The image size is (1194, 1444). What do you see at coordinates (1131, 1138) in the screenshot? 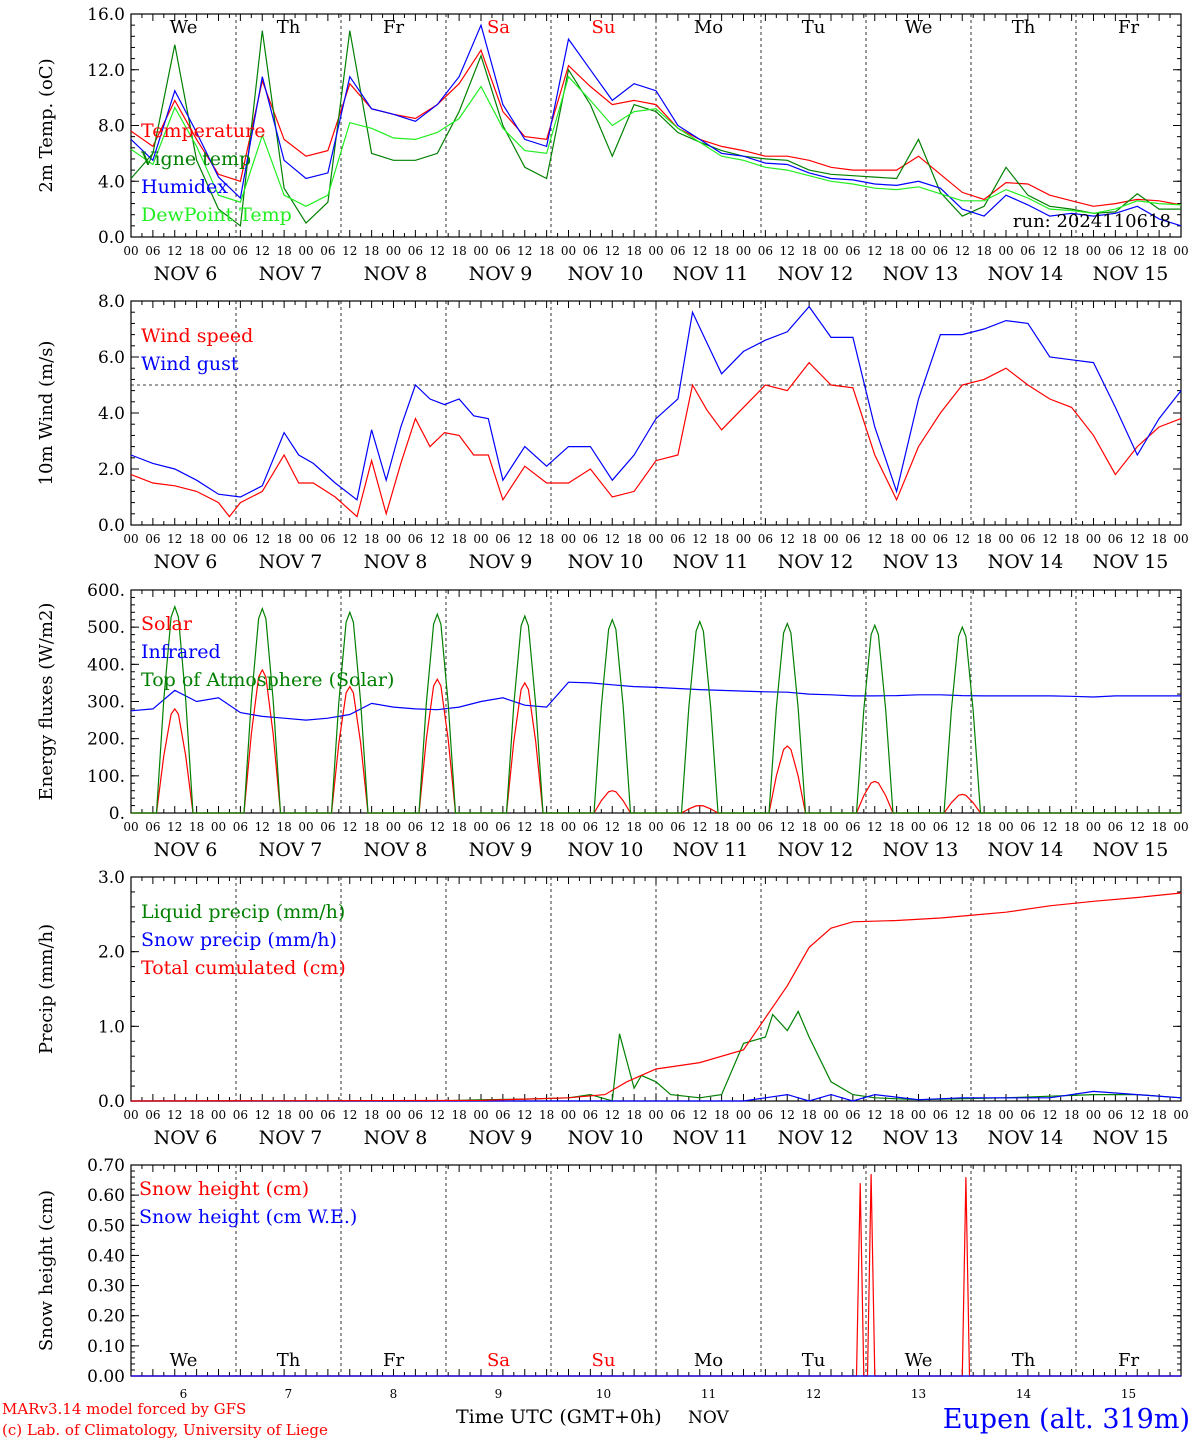
I see `date-label: NOV 15` at bounding box center [1131, 1138].